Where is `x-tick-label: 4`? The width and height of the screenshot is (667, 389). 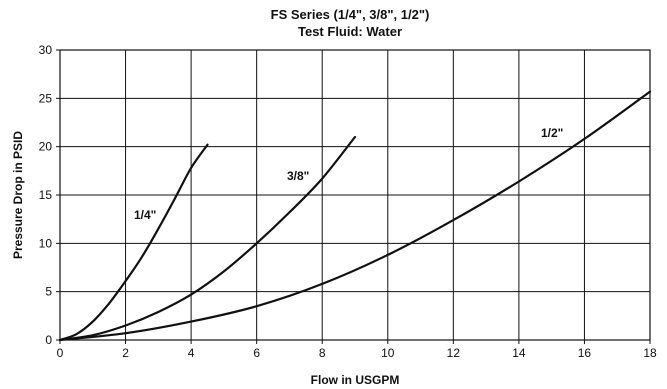 x-tick-label: 4 is located at coordinates (191, 353).